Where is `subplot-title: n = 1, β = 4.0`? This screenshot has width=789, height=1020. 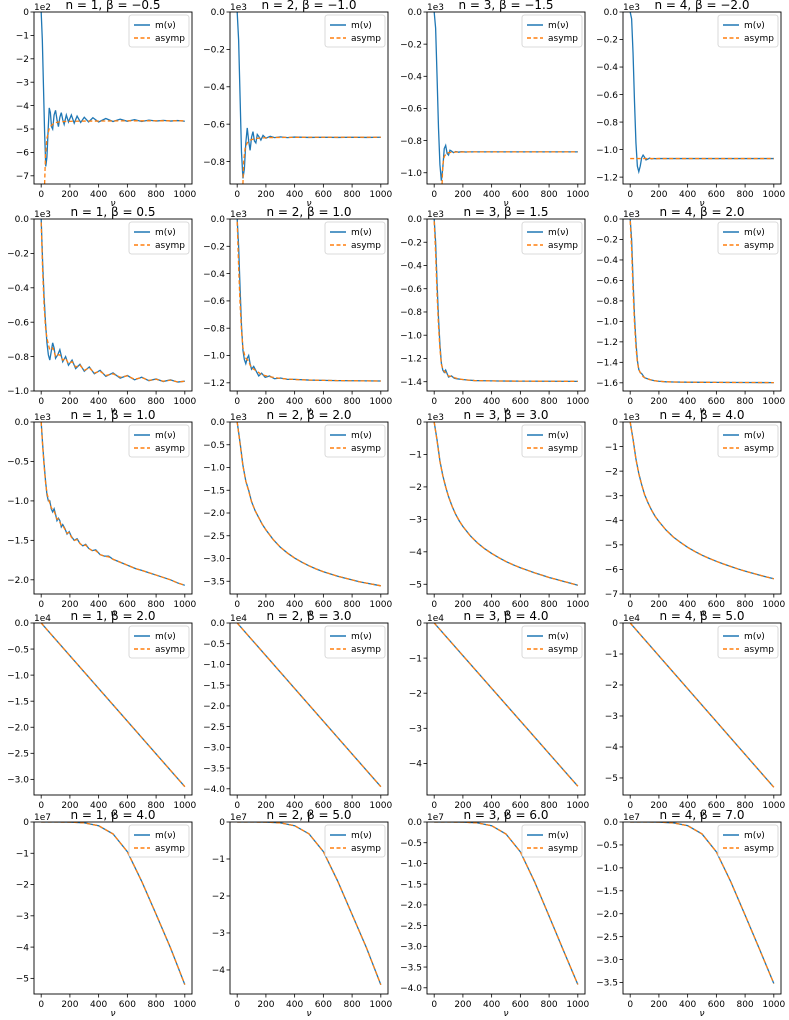
subplot-title: n = 1, β = 4.0 is located at coordinates (113, 815).